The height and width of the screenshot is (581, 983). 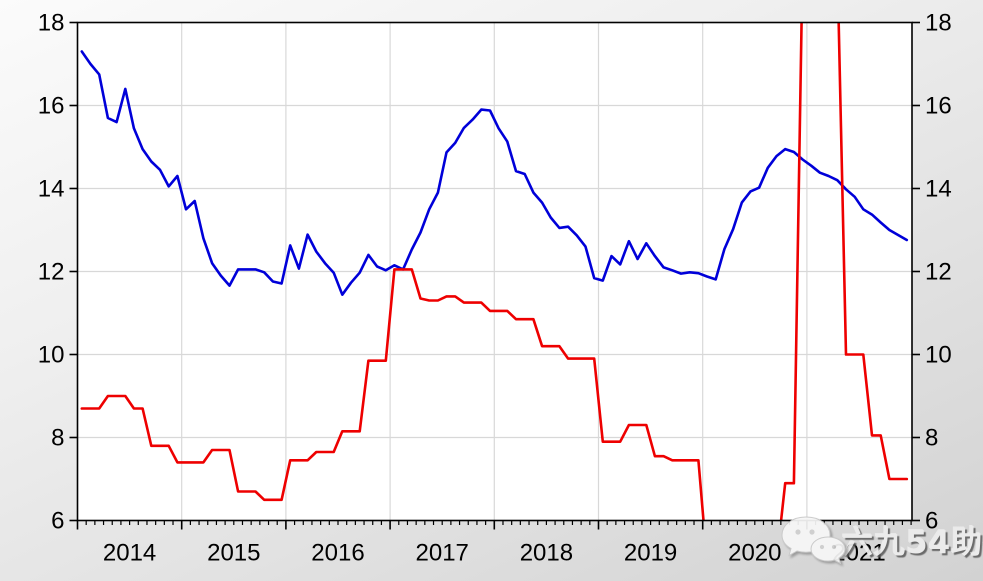 I want to click on y-tick-label-right: 16, so click(x=938, y=106).